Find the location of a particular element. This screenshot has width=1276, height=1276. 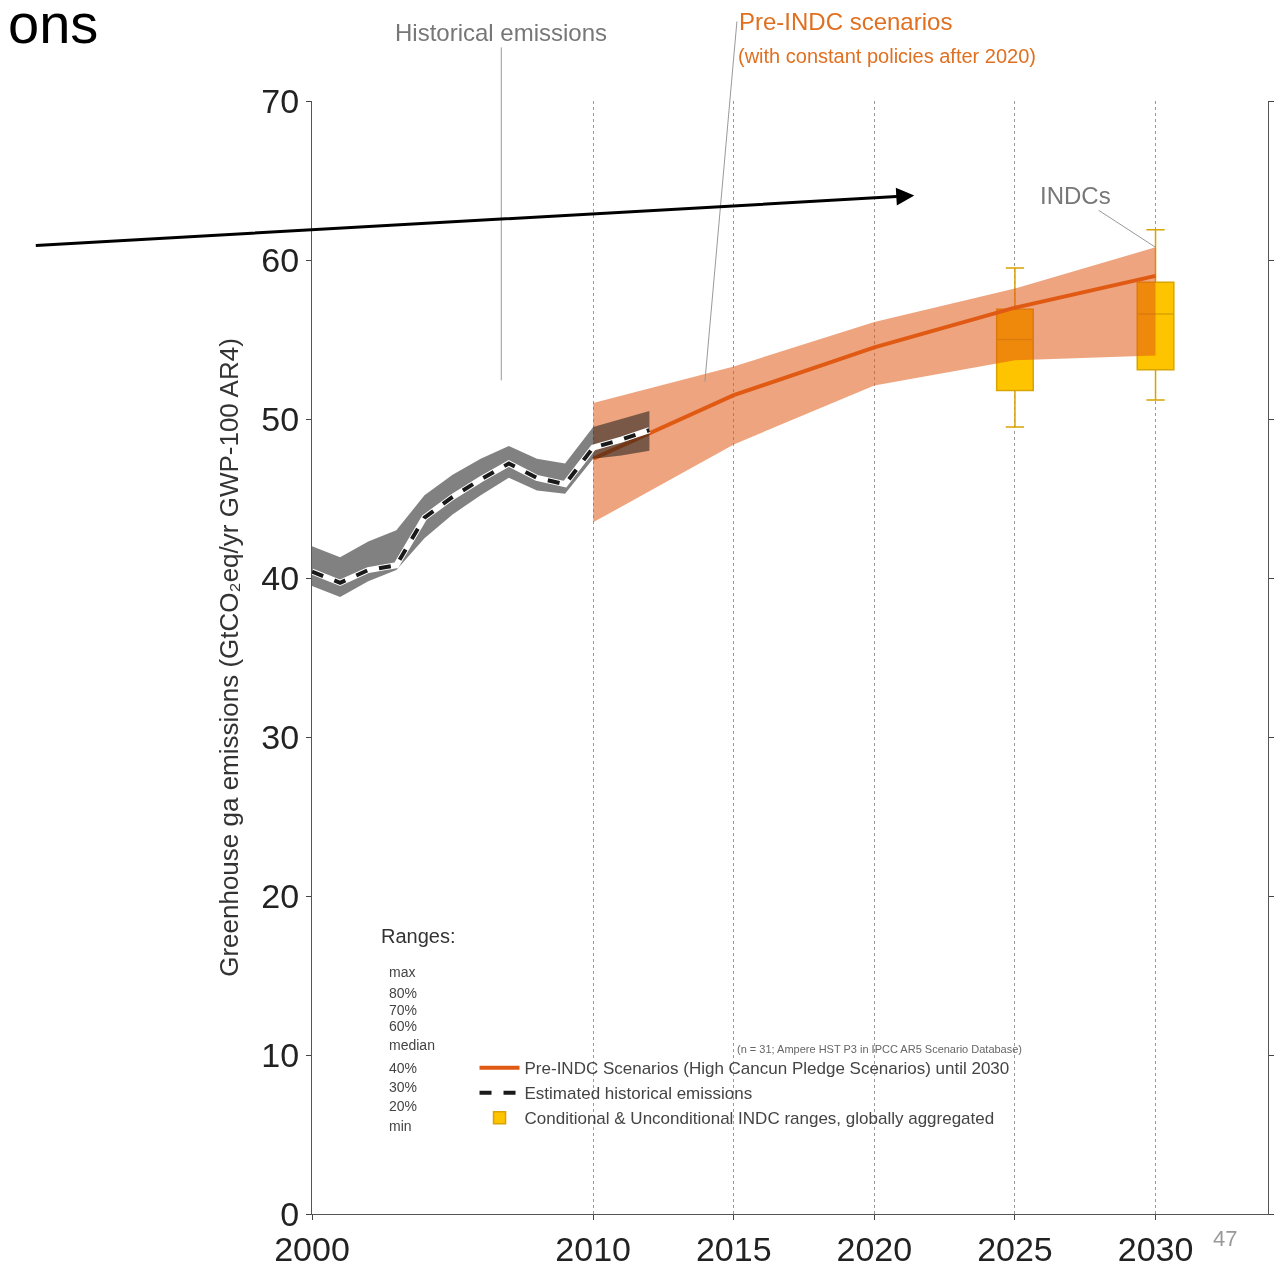

legend-label: Pre-INDC Scenarios (High Cancun Pledge Scenarios) until 2030 is located at coordinates (767, 1069).